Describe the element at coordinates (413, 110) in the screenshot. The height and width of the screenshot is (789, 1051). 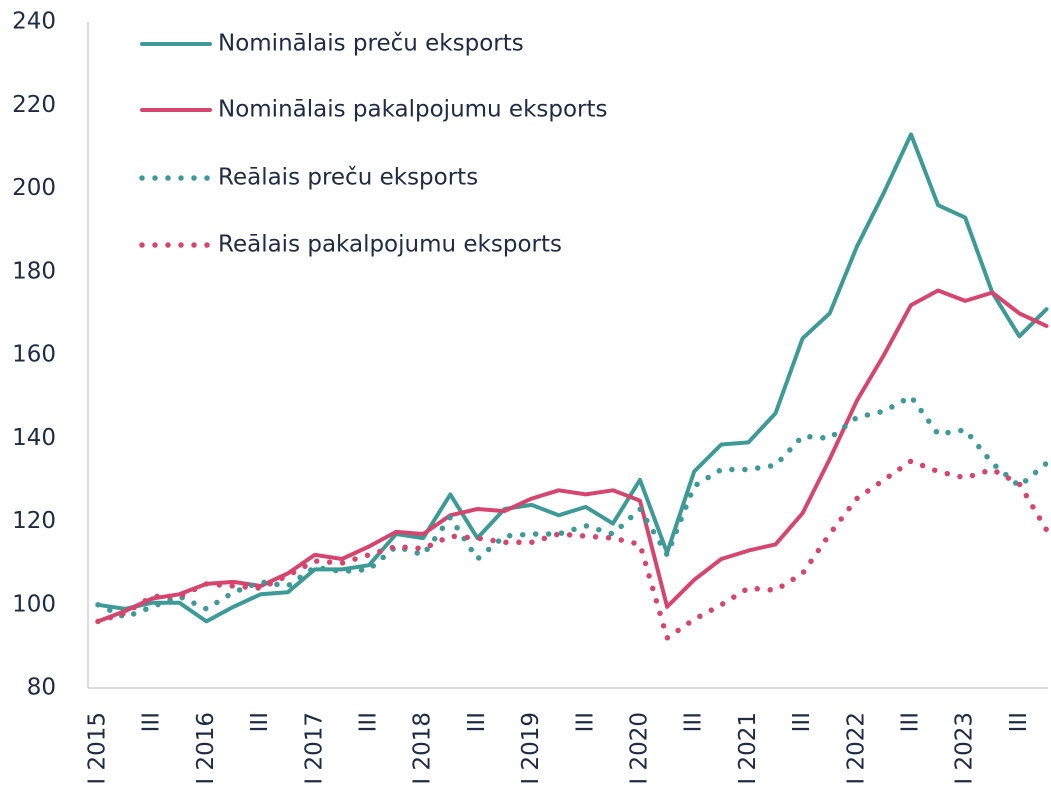
I see `legend-label: Nominālais pakalpojumu eksports` at that location.